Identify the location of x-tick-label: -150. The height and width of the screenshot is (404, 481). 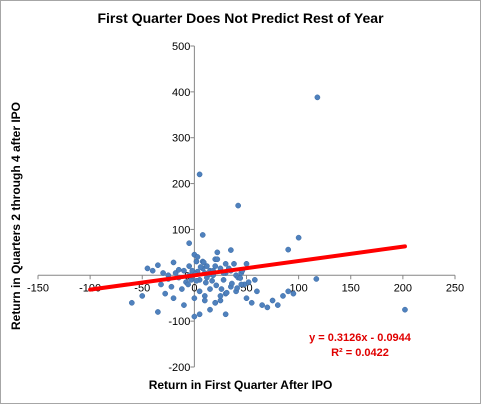
(38, 288).